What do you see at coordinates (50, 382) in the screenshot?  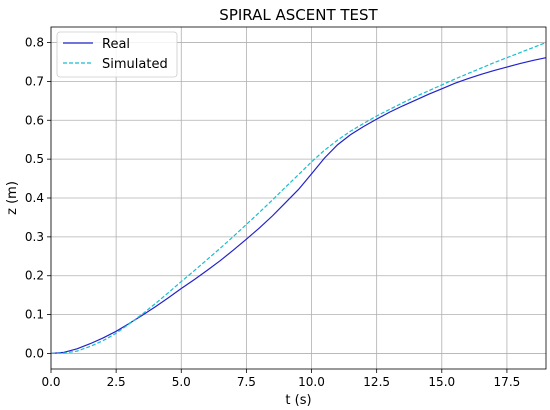 I see `x-tick-label: 0.0` at bounding box center [50, 382].